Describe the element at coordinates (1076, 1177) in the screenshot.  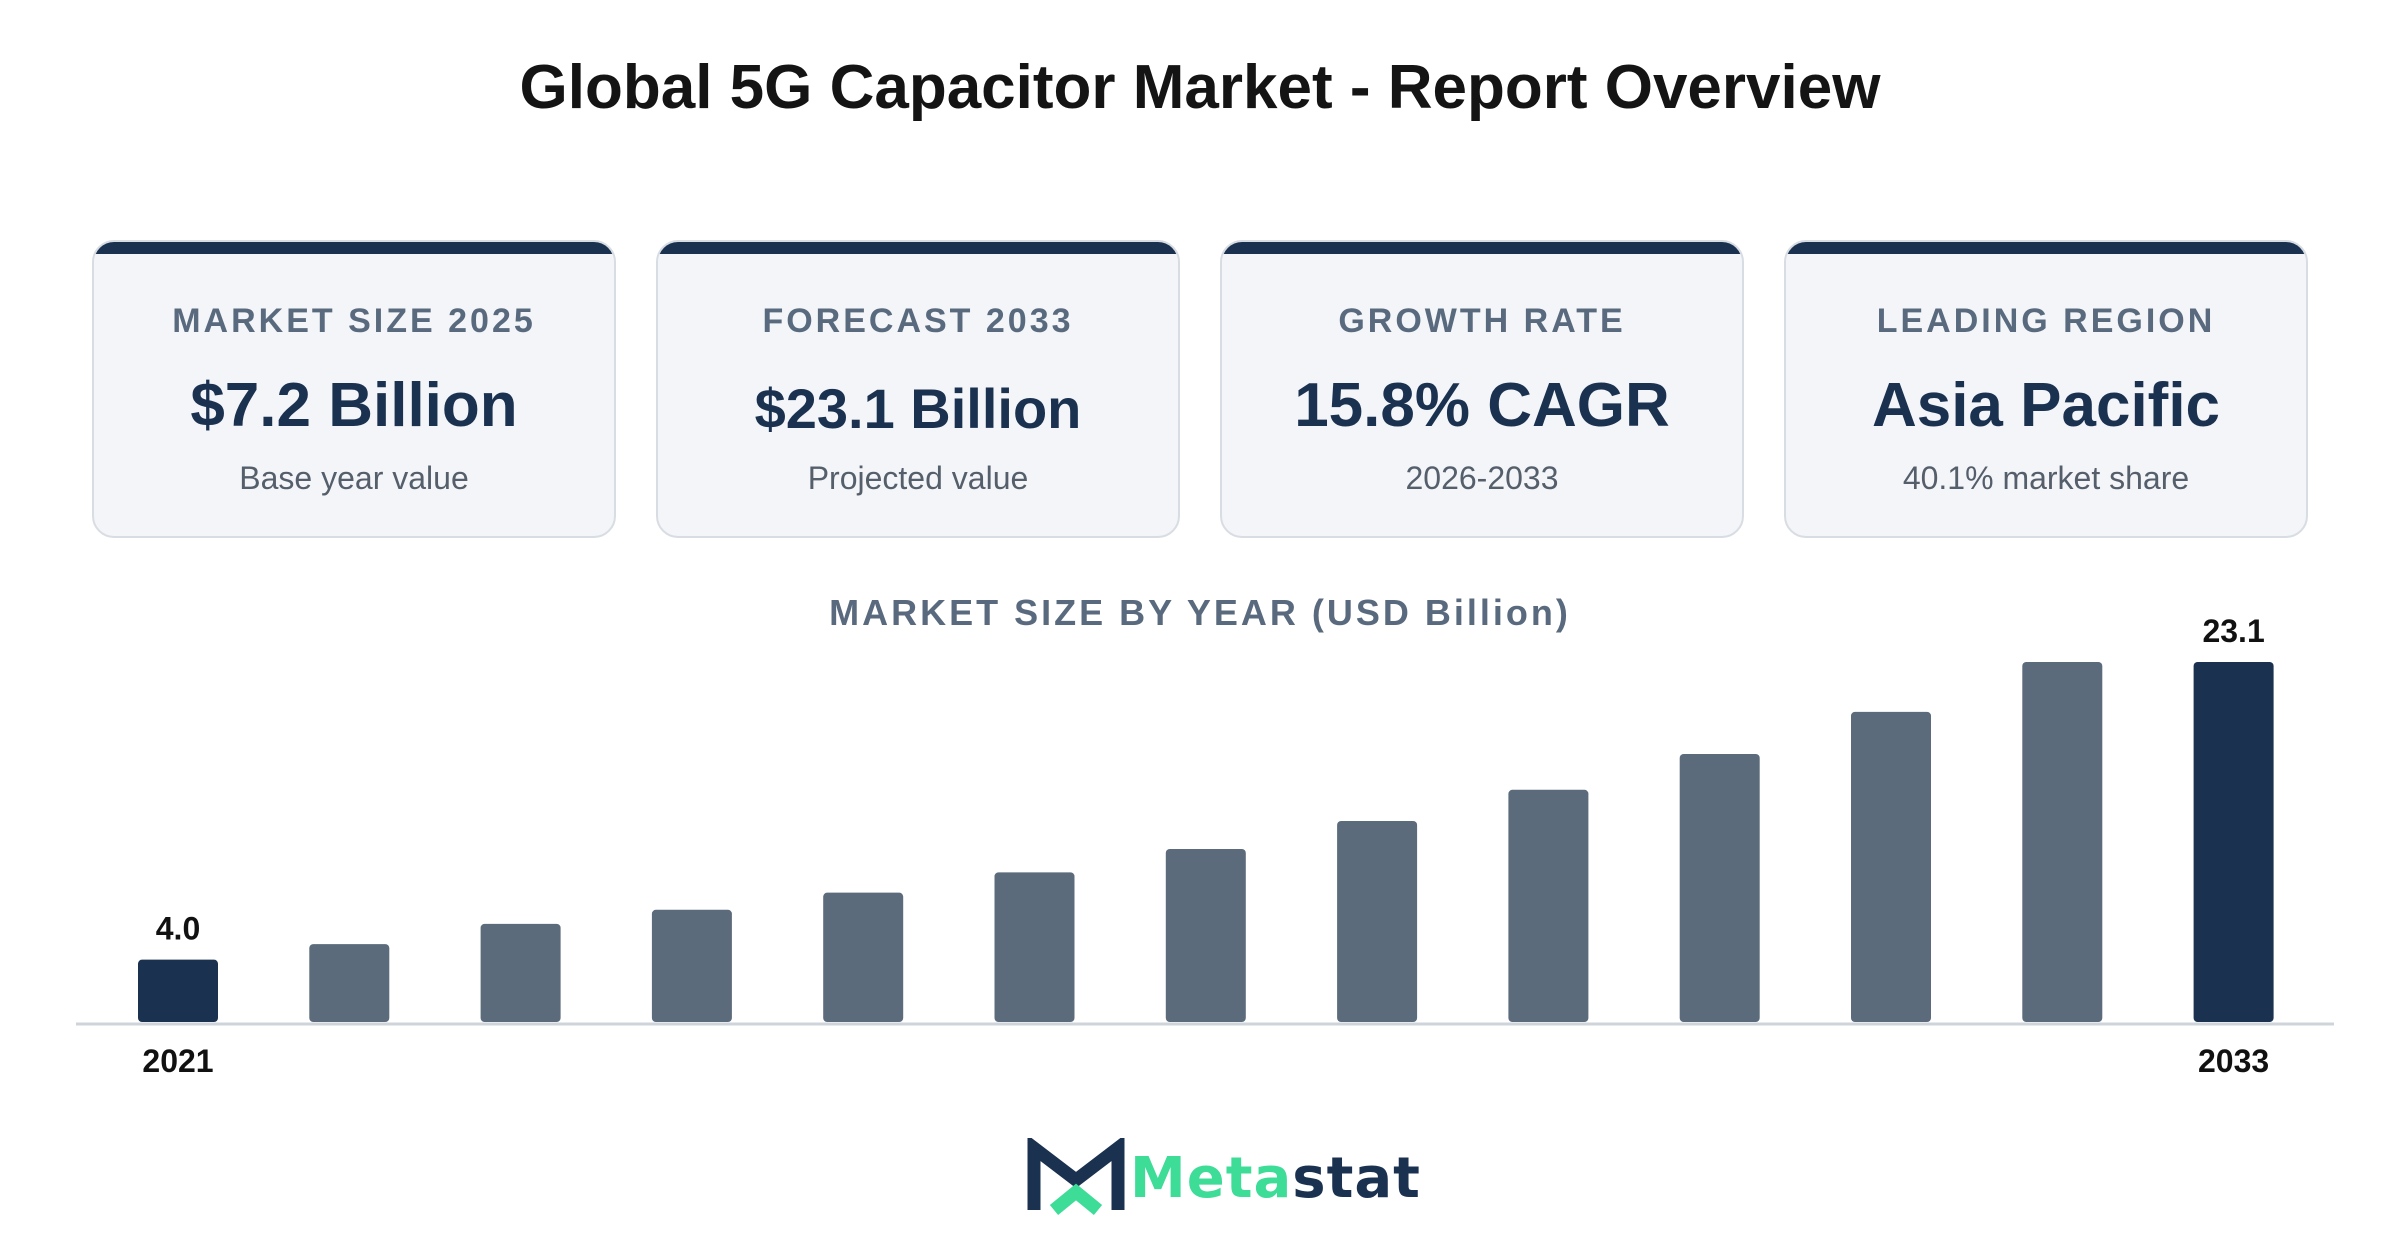
I see `metastat-logo-icon` at that location.